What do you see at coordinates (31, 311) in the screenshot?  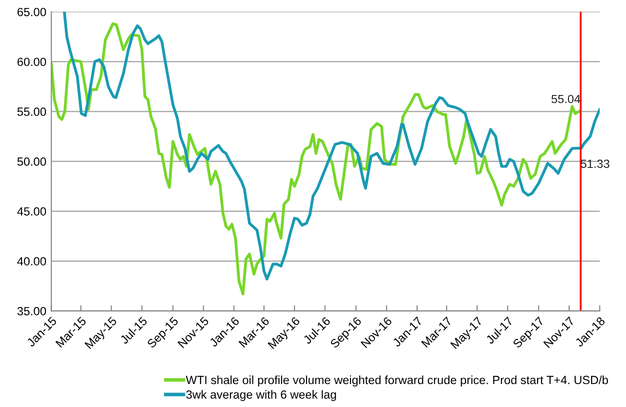 I see `y-tick-label: 35.00` at bounding box center [31, 311].